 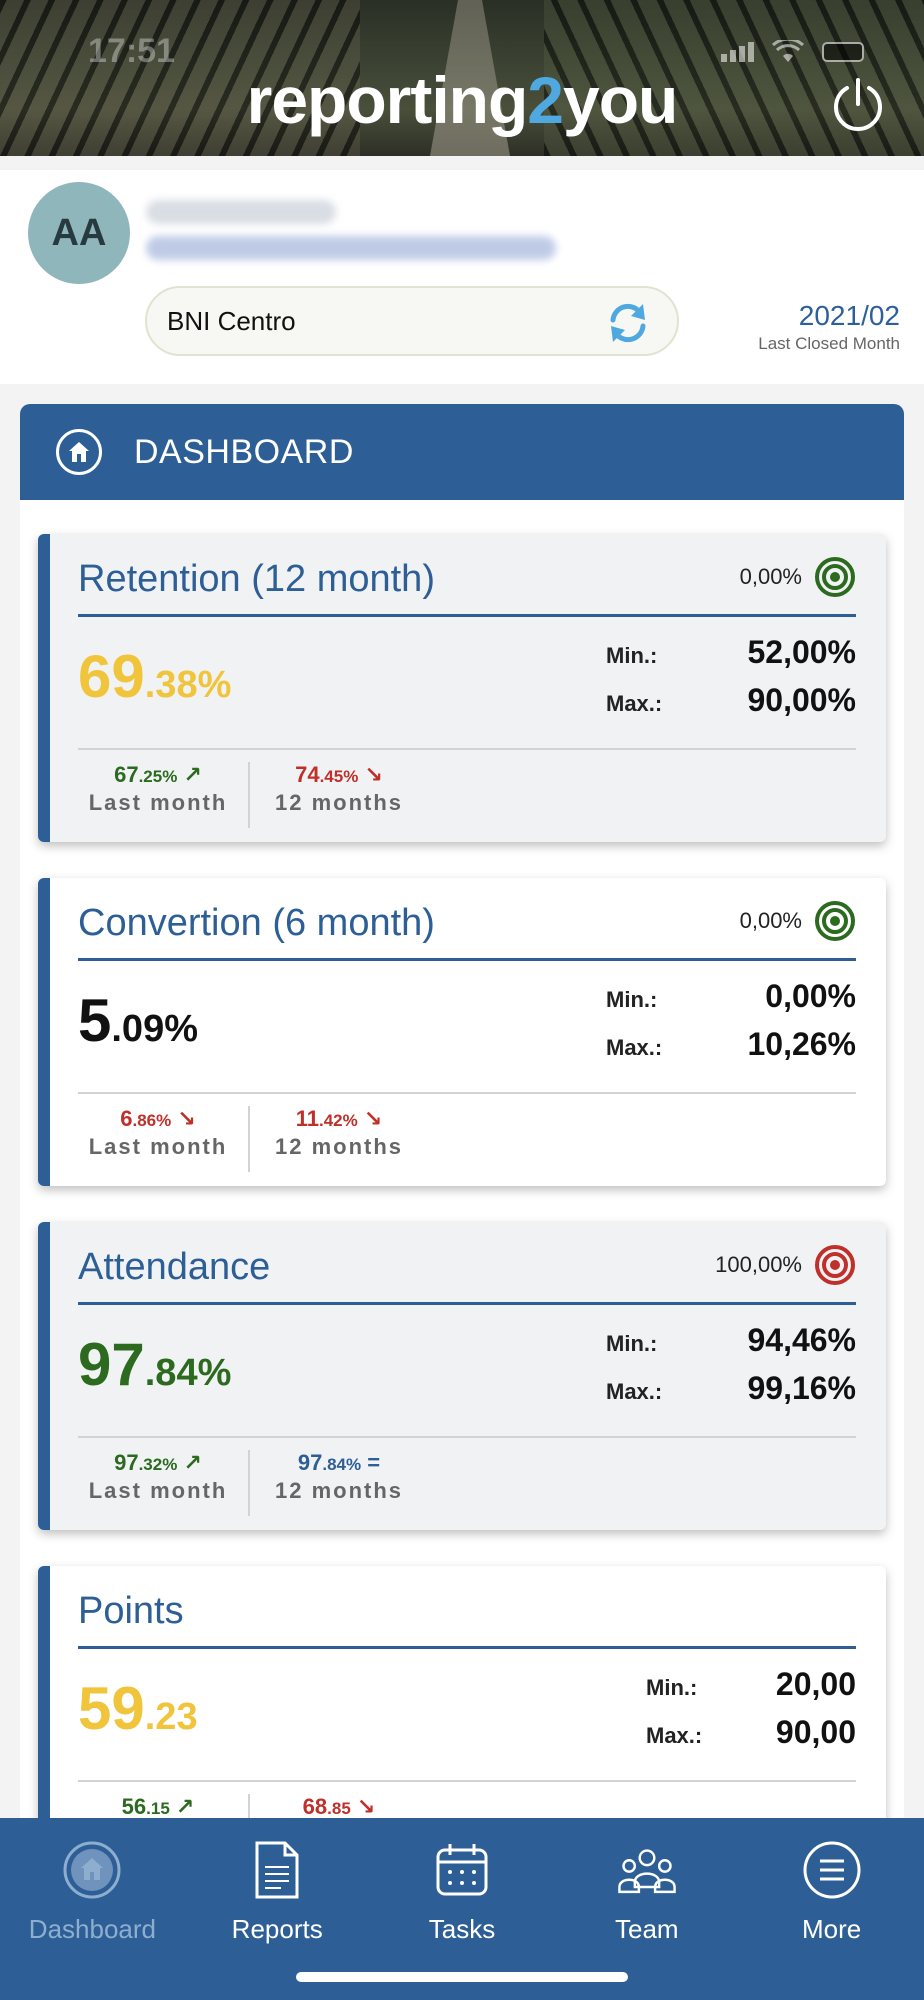 What do you see at coordinates (126, 1462) in the screenshot?
I see `last-month-int: 97` at bounding box center [126, 1462].